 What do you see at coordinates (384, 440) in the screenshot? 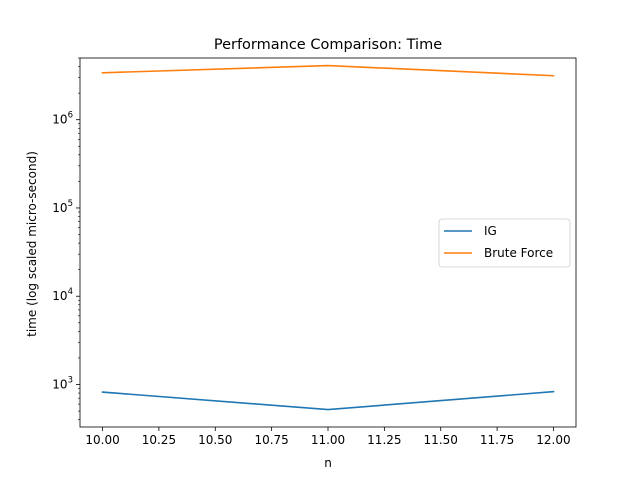
I see `x-tick-label: 11.25` at bounding box center [384, 440].